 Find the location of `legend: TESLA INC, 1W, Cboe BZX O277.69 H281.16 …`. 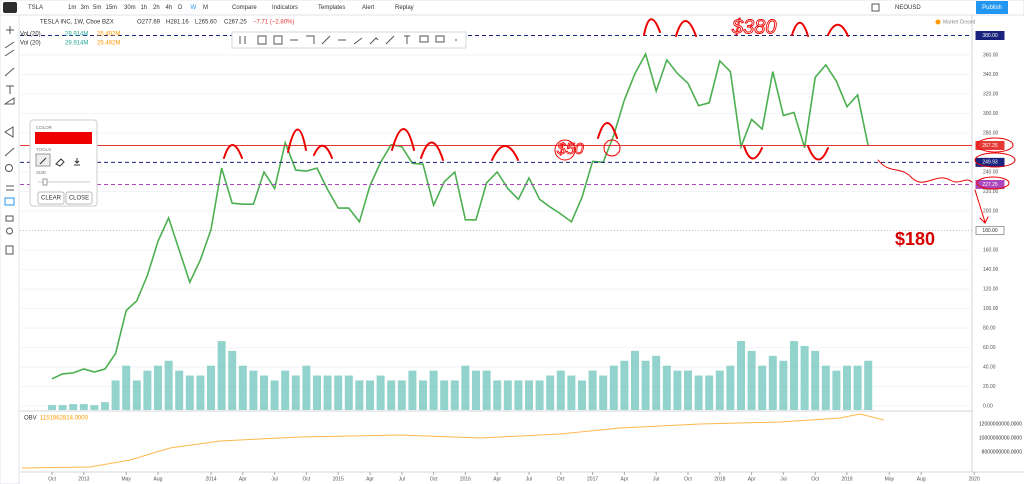

legend: TESLA INC, 1W, Cboe BZX O277.69 H281.16 … is located at coordinates (497, 32).